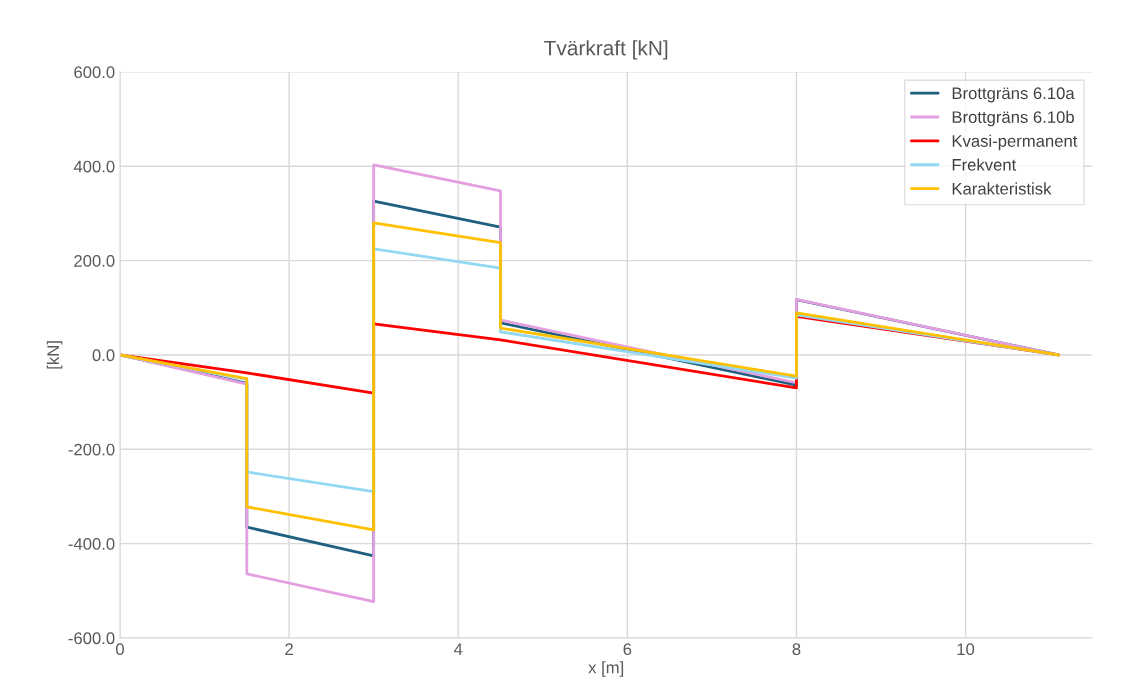 The image size is (1132, 698). Describe the element at coordinates (94, 260) in the screenshot. I see `y-tick-label: 200.0` at that location.